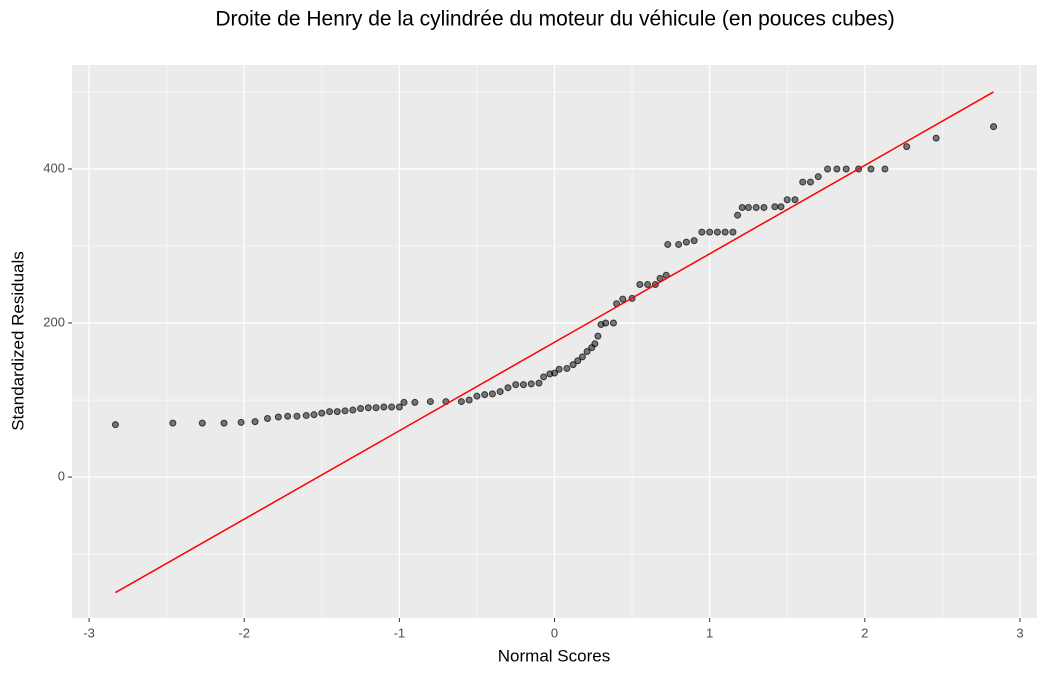 The height and width of the screenshot is (699, 1049). What do you see at coordinates (554, 655) in the screenshot?
I see `x-axis-label: Normal Scores` at bounding box center [554, 655].